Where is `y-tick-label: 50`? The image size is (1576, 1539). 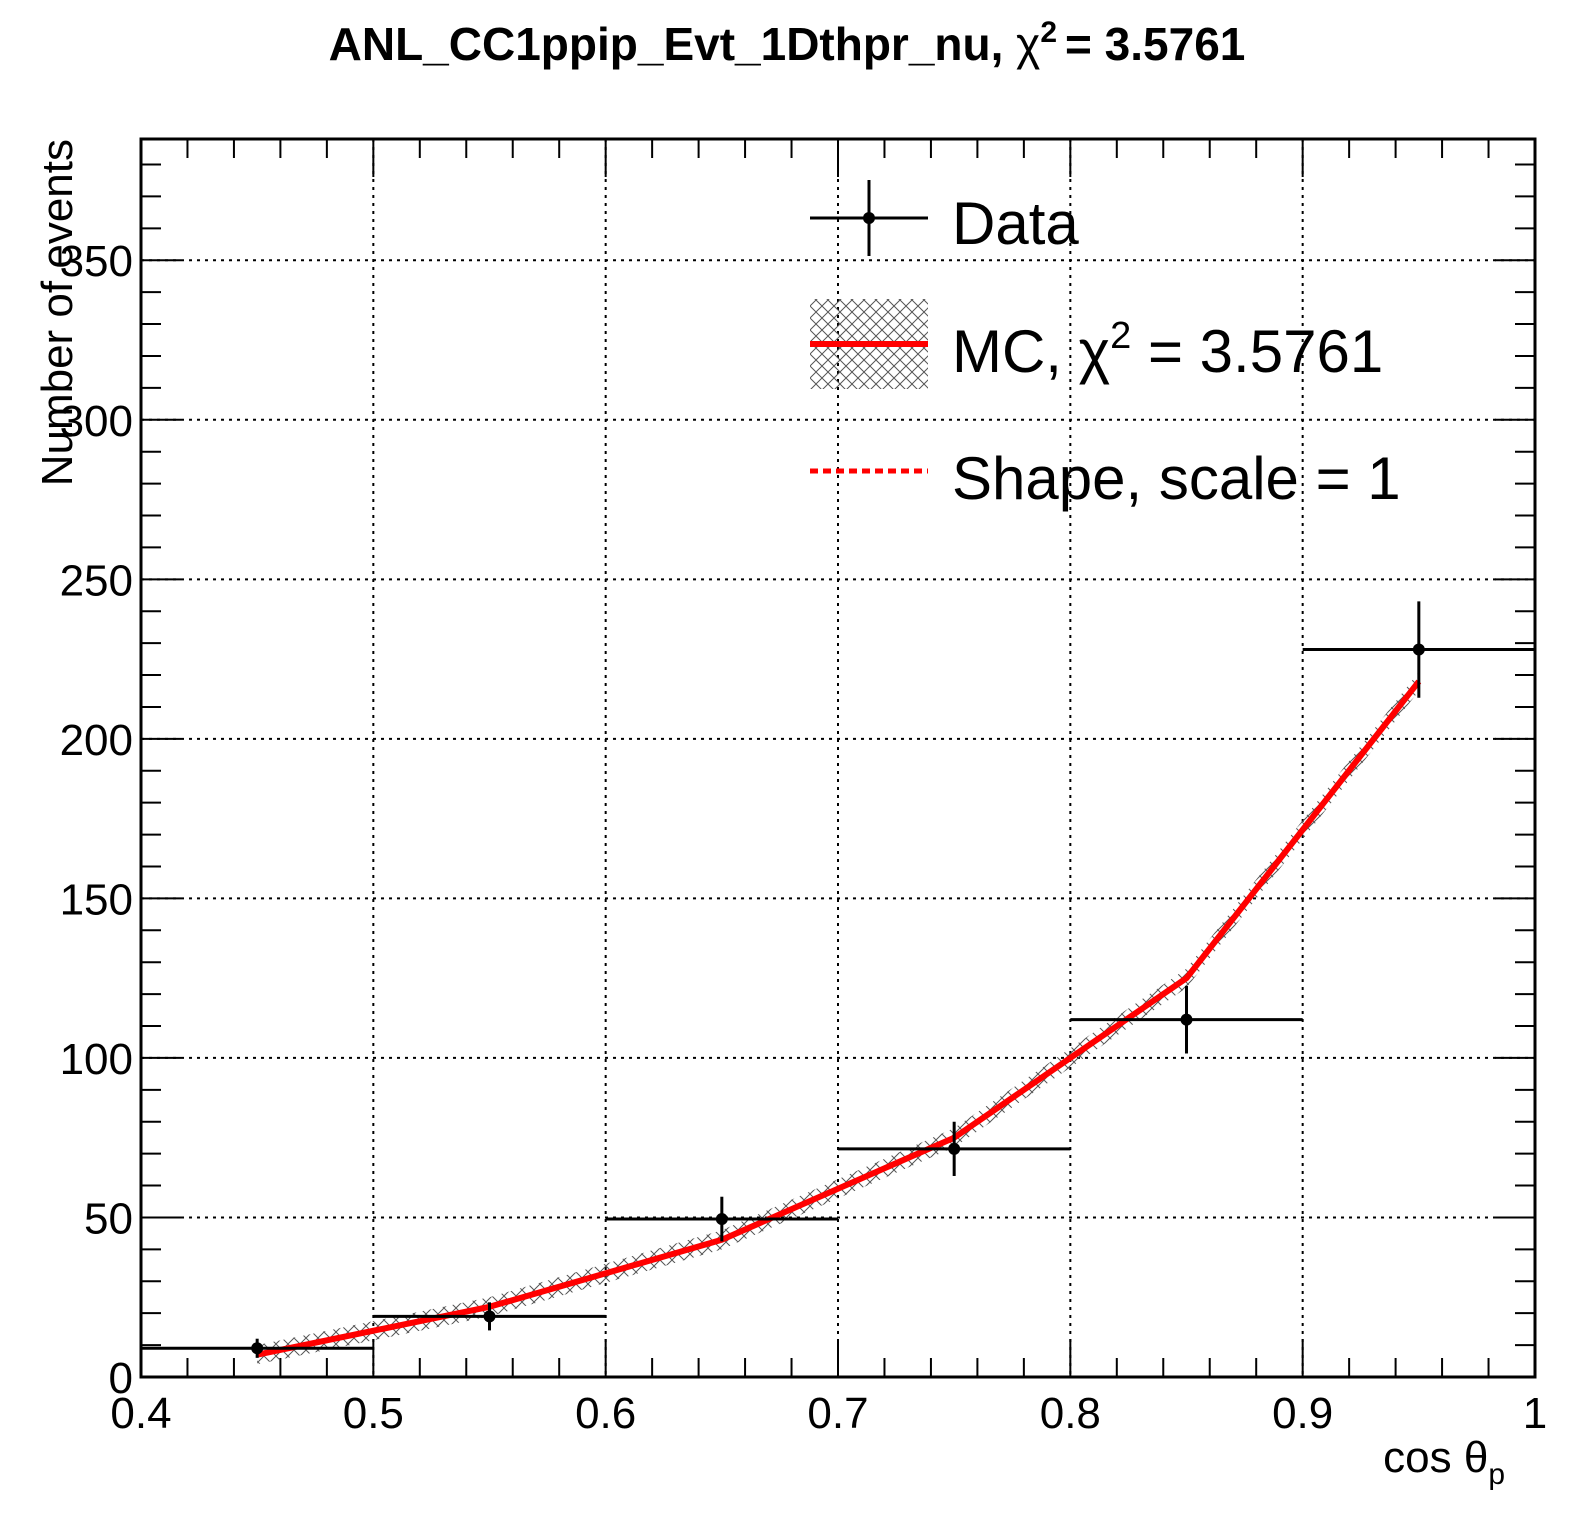 y-tick-label: 50 is located at coordinates (108, 1218).